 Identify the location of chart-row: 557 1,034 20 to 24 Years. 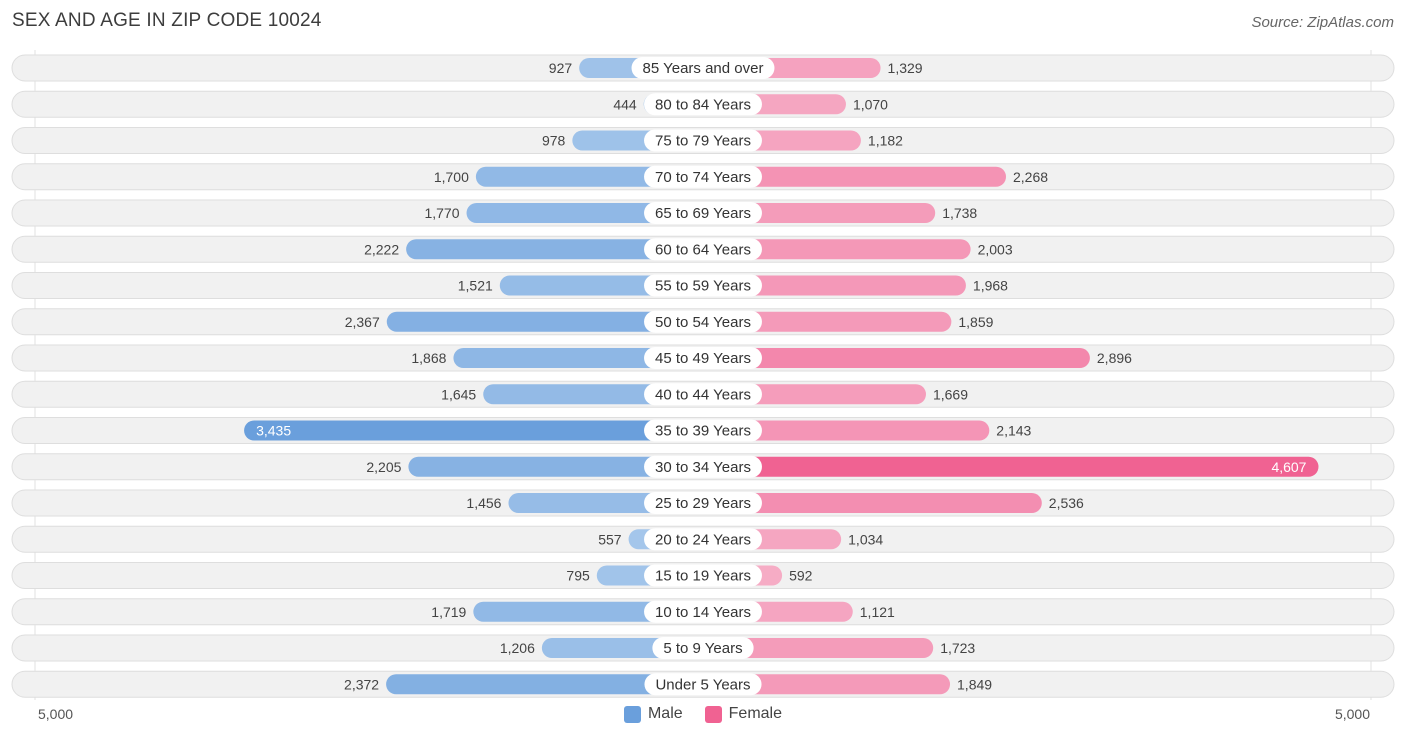
(703, 539).